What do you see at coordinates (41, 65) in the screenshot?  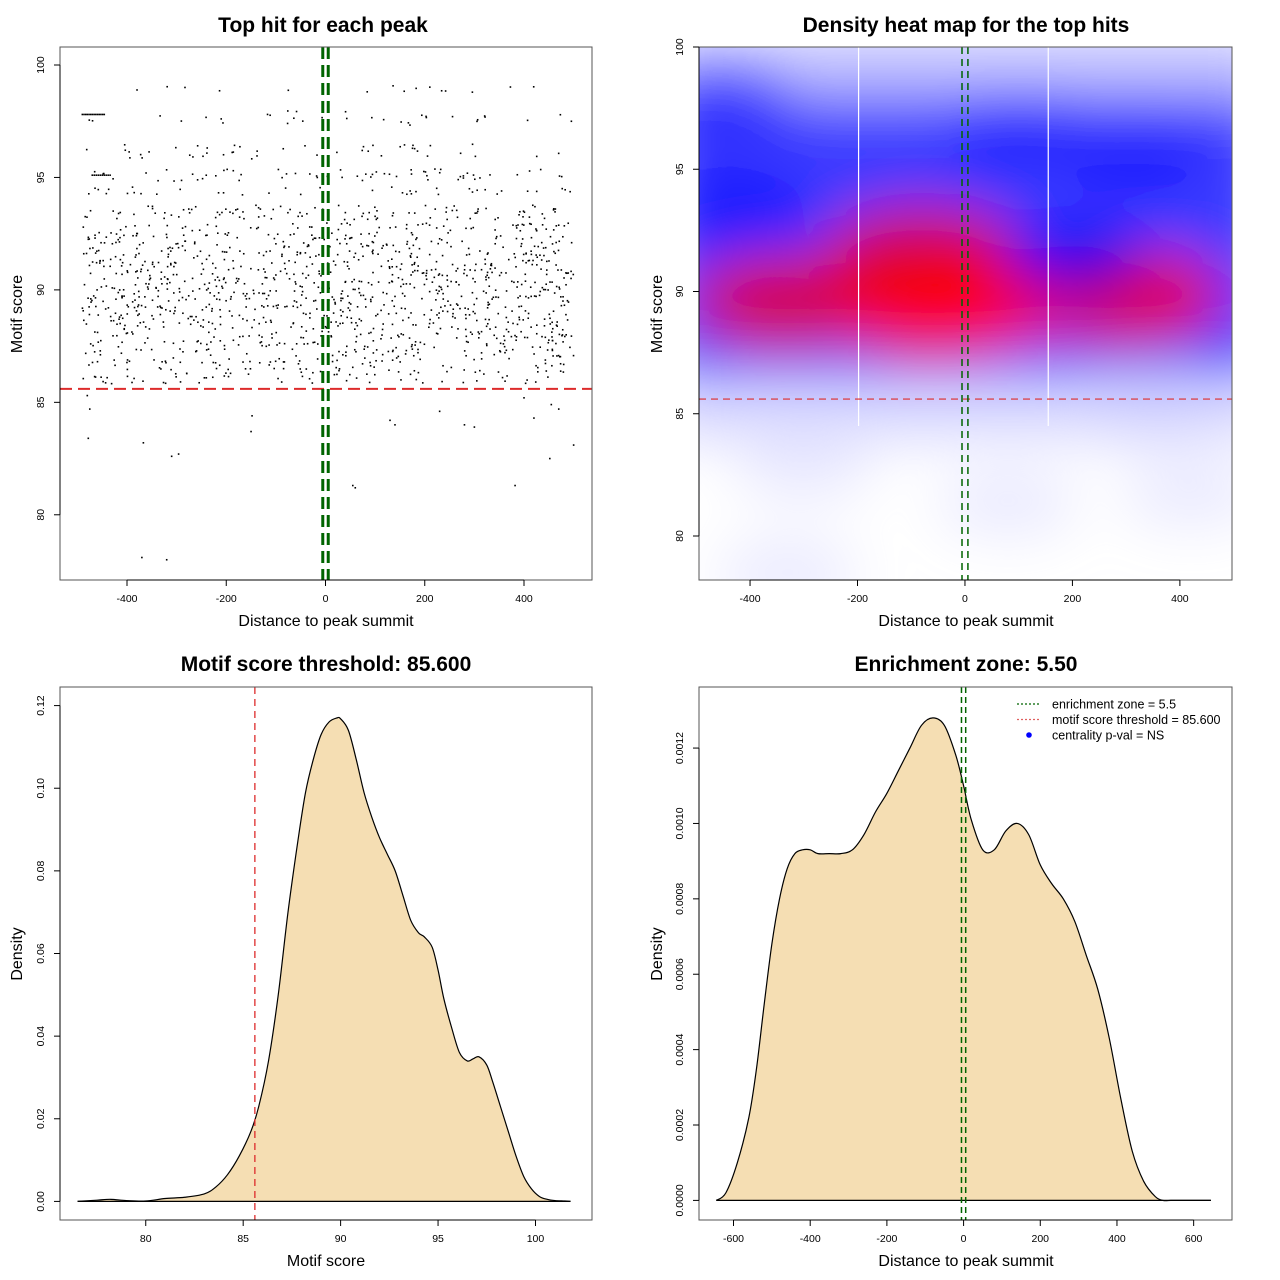 I see `scatter-y-tick-label: 100` at bounding box center [41, 65].